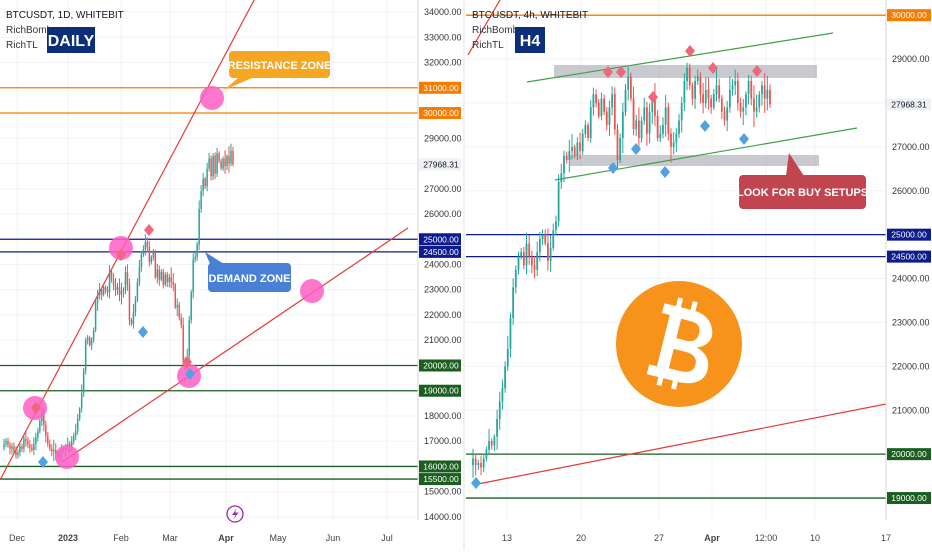  What do you see at coordinates (22, 45) in the screenshot?
I see `daily-indicator-richtl: RichTL` at bounding box center [22, 45].